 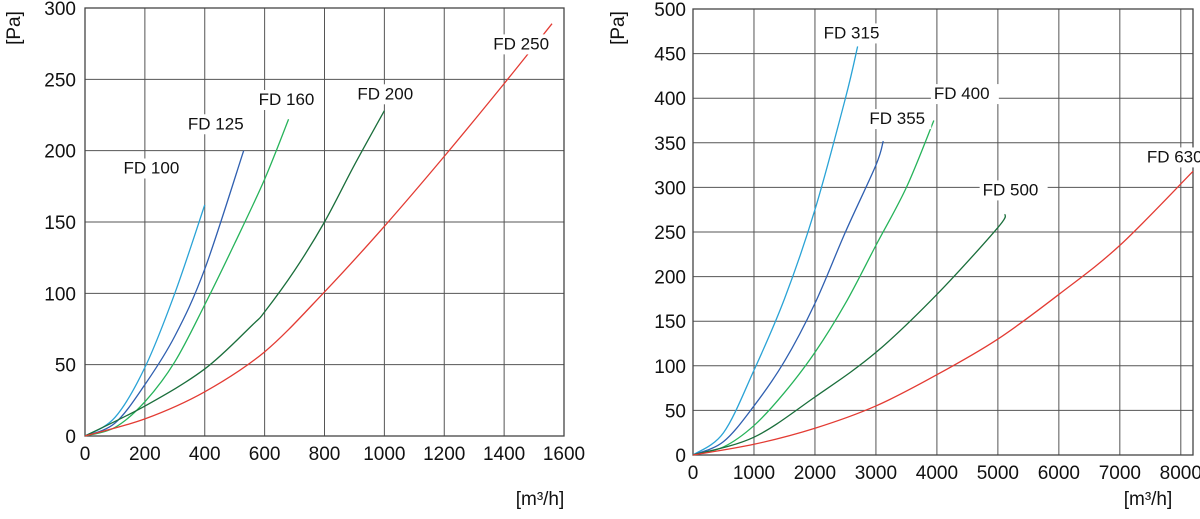 What do you see at coordinates (265, 454) in the screenshot?
I see `x-tick-label: 600` at bounding box center [265, 454].